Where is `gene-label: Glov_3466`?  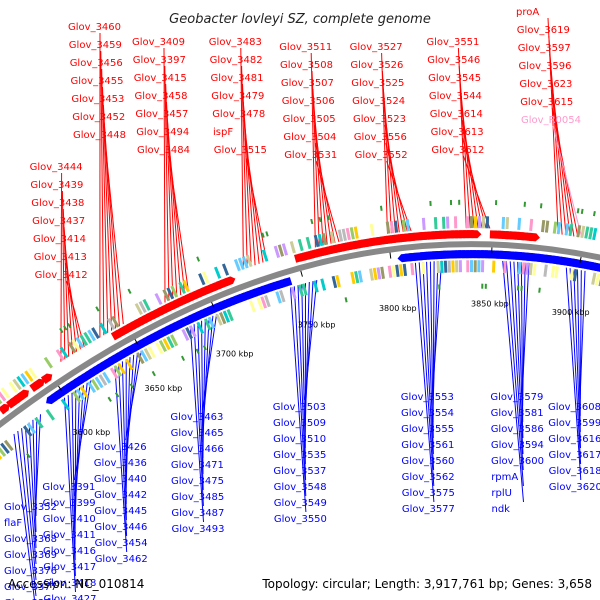 gene-label: Glov_3466 is located at coordinates (197, 449).